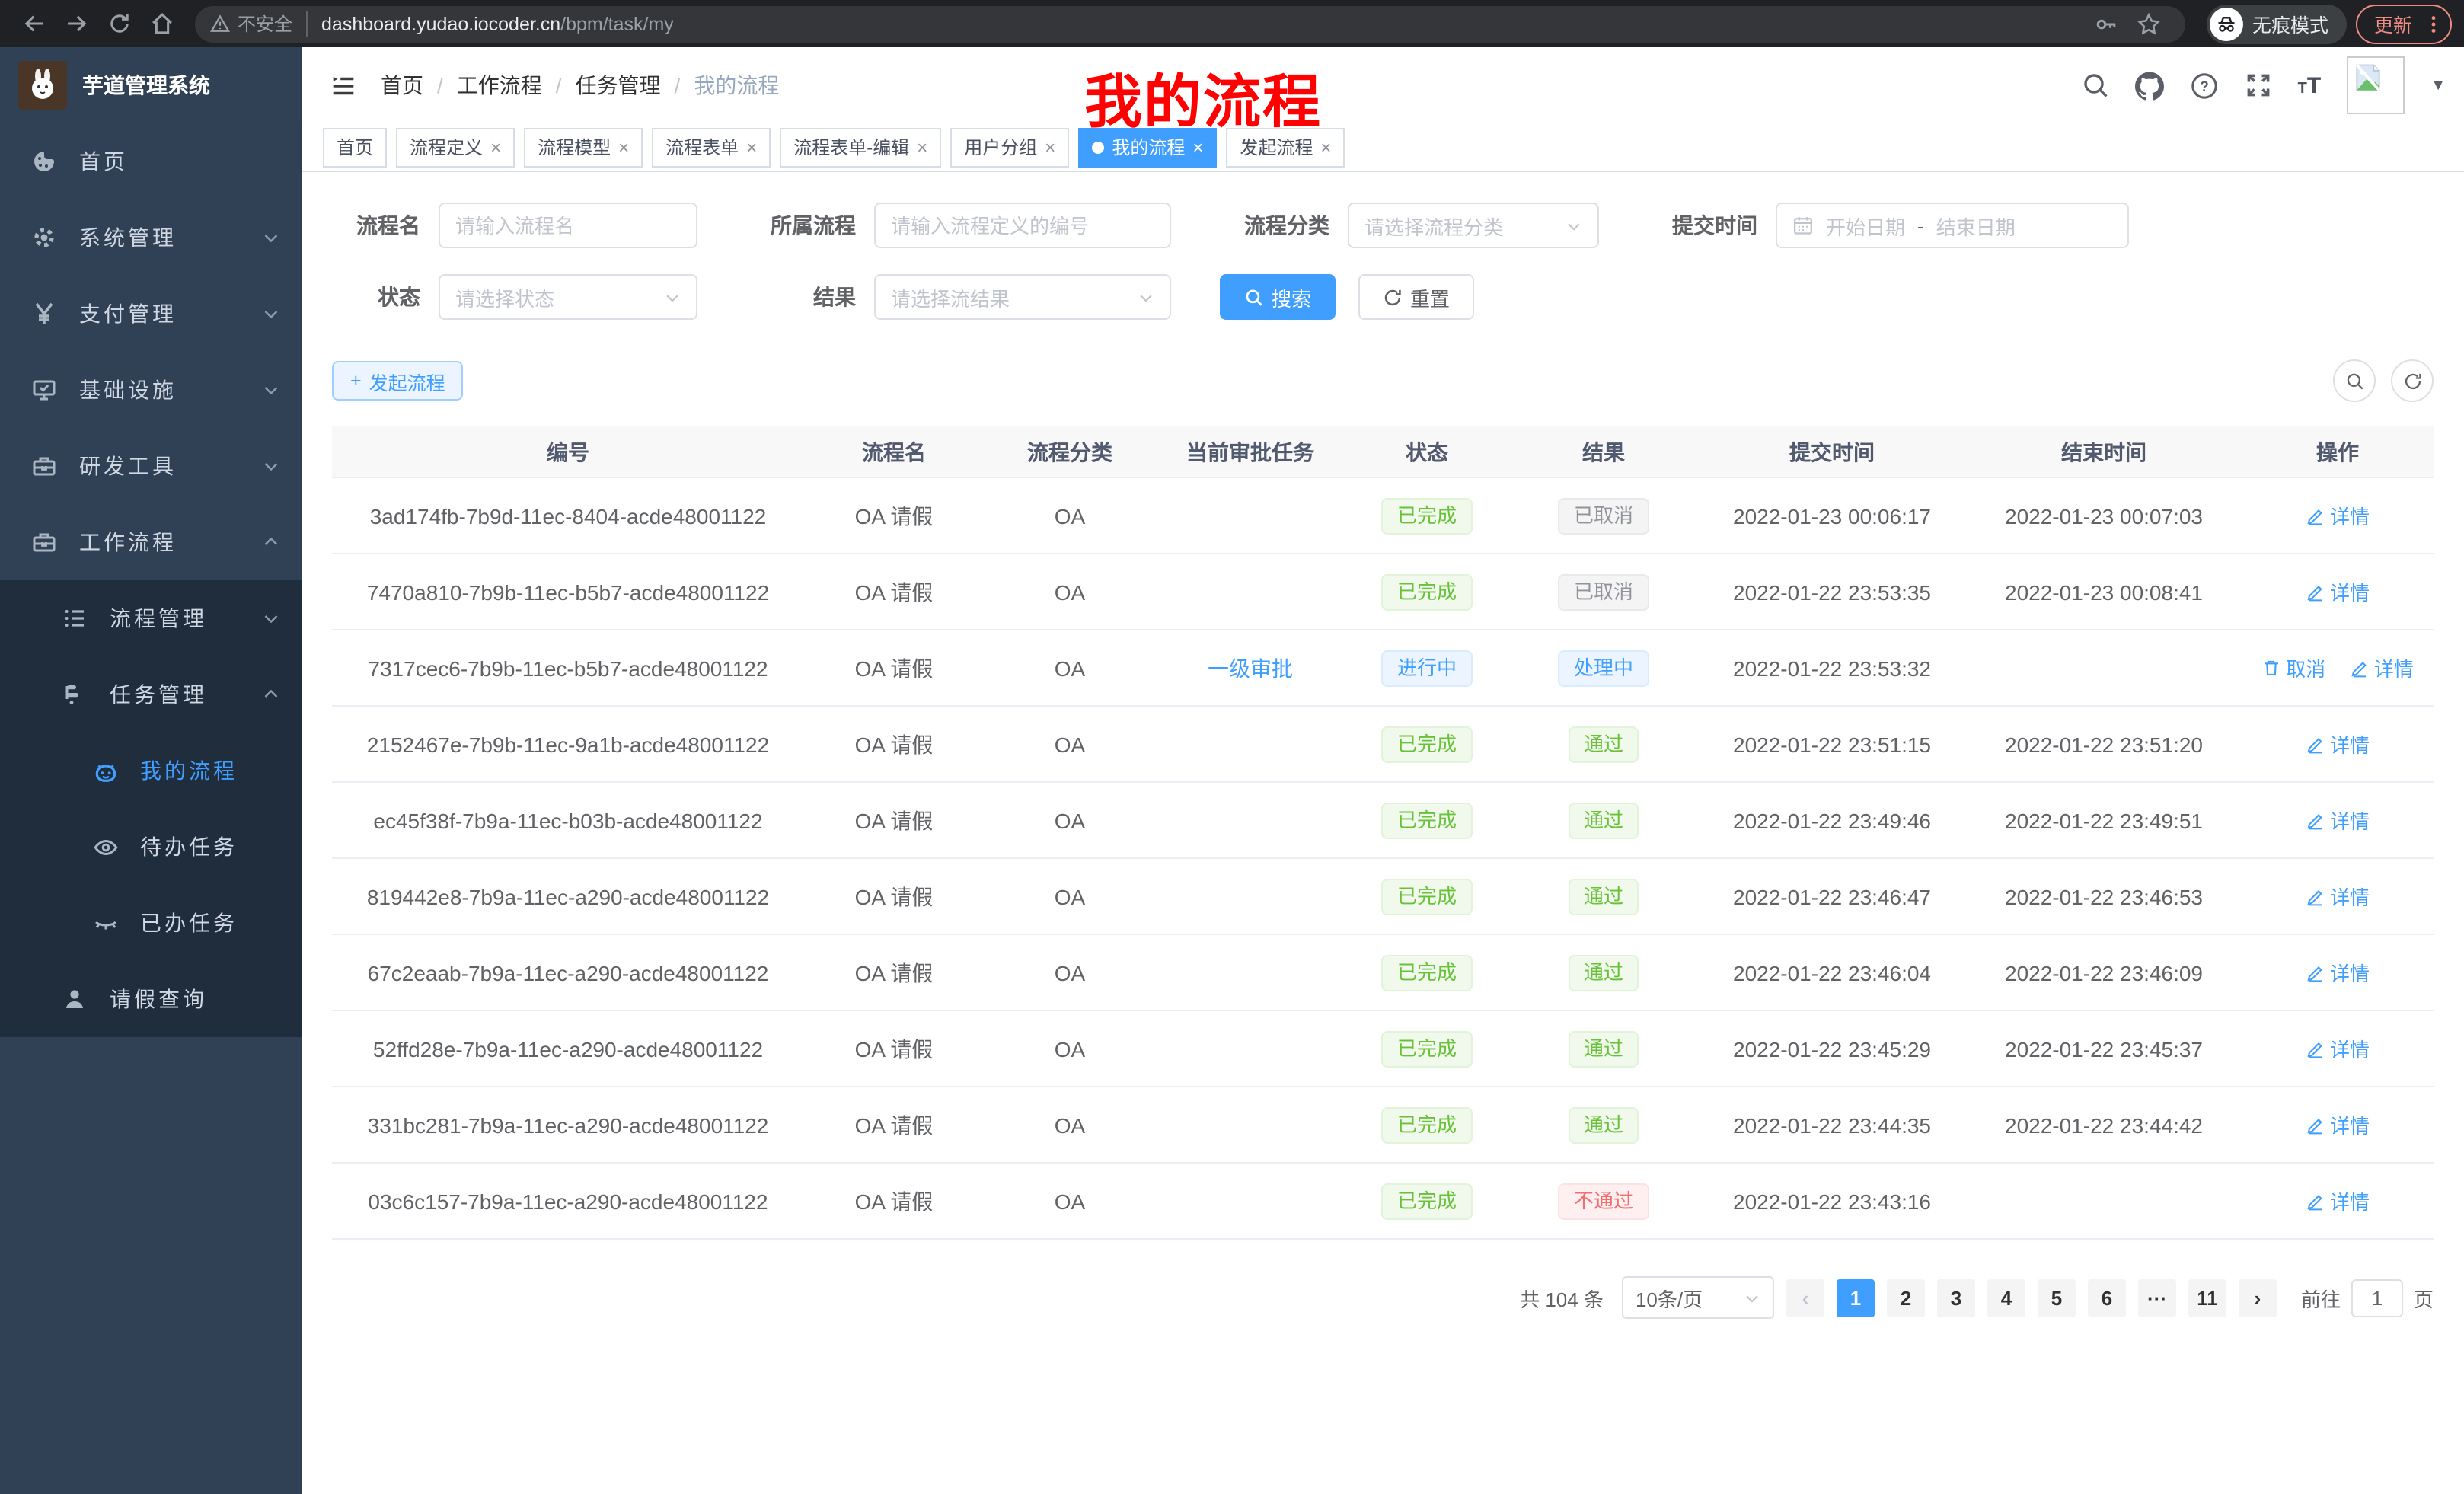  I want to click on sidebar-item-devtools: 研发工具, so click(151, 466).